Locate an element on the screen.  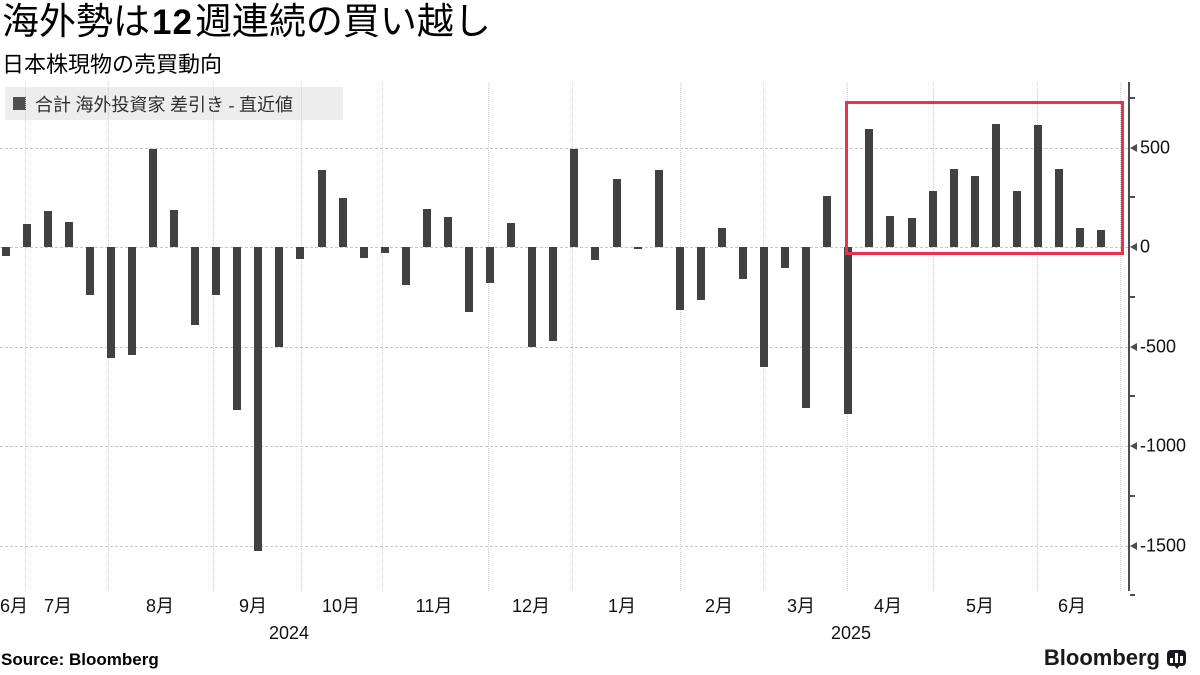
month-label: 7月 is located at coordinates (57, 606).